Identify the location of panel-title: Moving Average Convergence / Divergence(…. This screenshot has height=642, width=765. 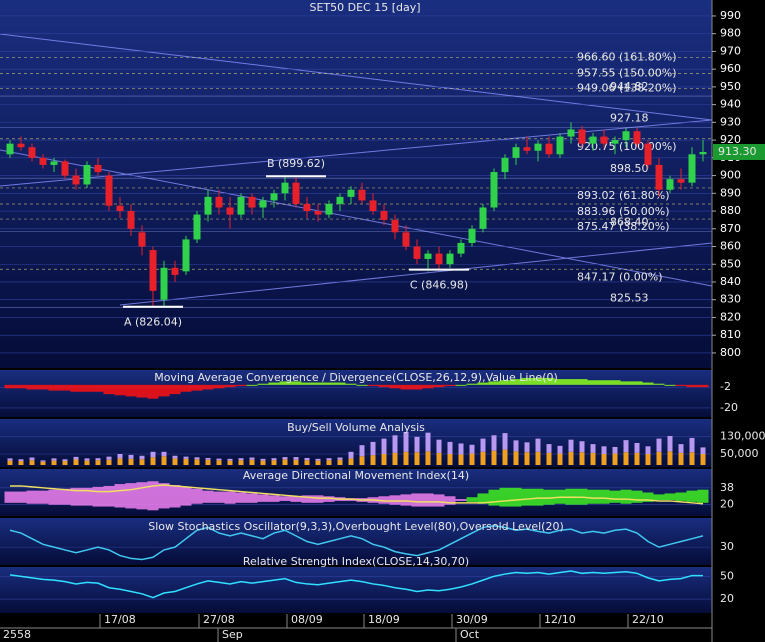
(356, 377).